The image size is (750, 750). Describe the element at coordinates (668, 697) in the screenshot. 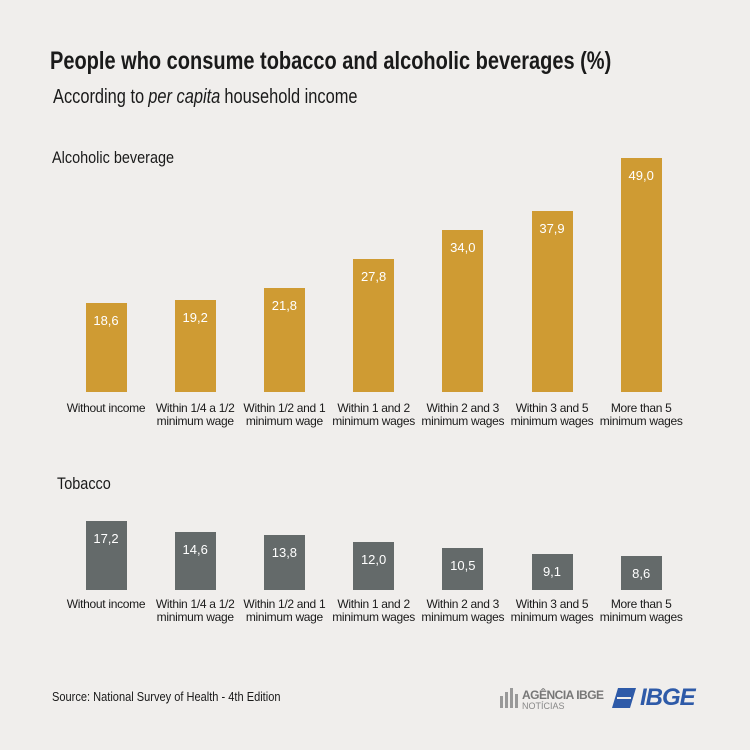

I see `ibge-logo: IBGE` at that location.